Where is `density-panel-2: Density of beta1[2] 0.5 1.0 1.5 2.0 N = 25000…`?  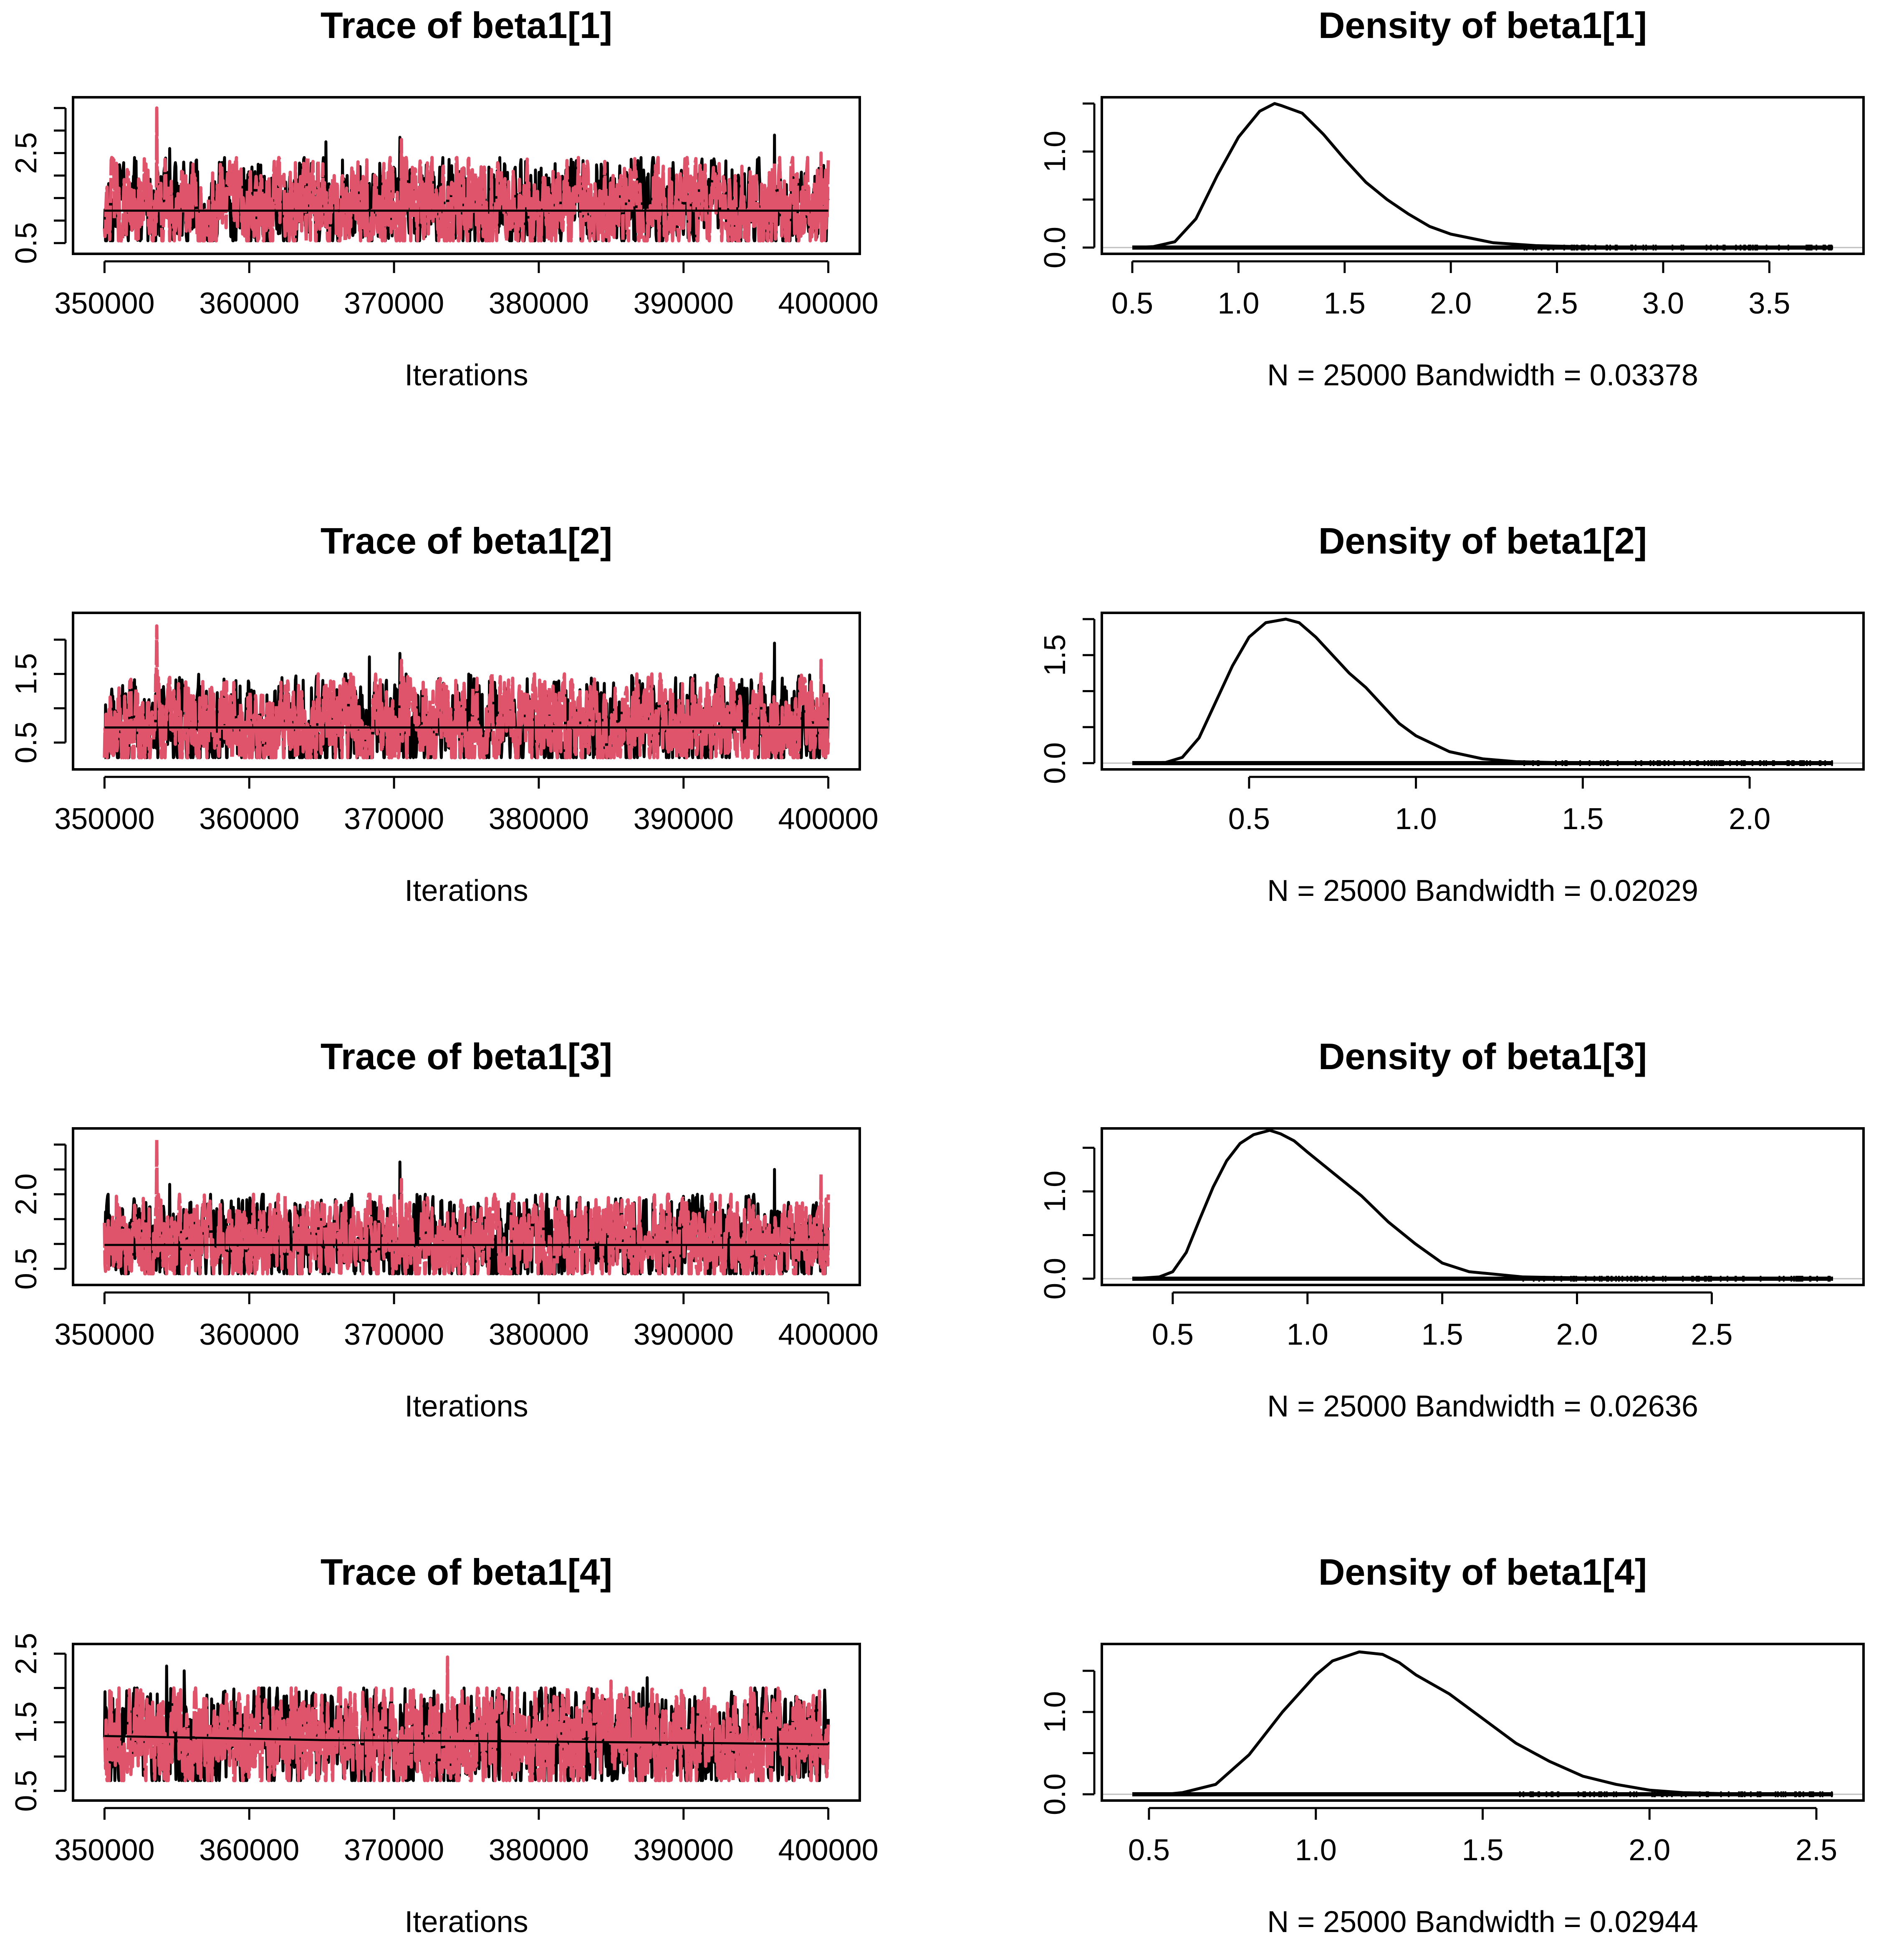
density-panel-2: Density of beta1[2] 0.5 1.0 1.5 2.0 N = 25000… is located at coordinates (1451, 714).